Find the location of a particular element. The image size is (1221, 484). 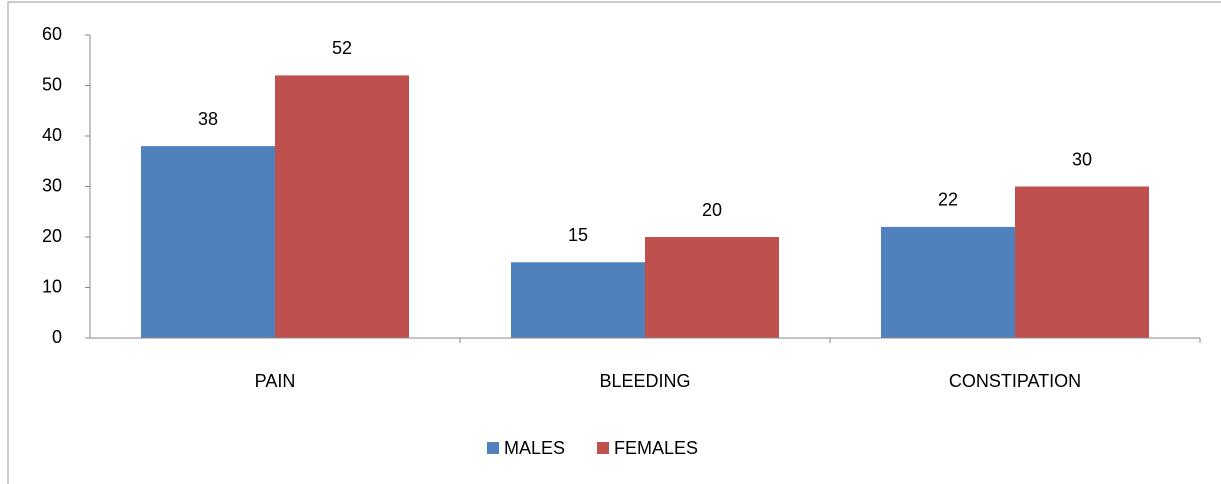

y-tick-label: 10 is located at coordinates (52, 286).